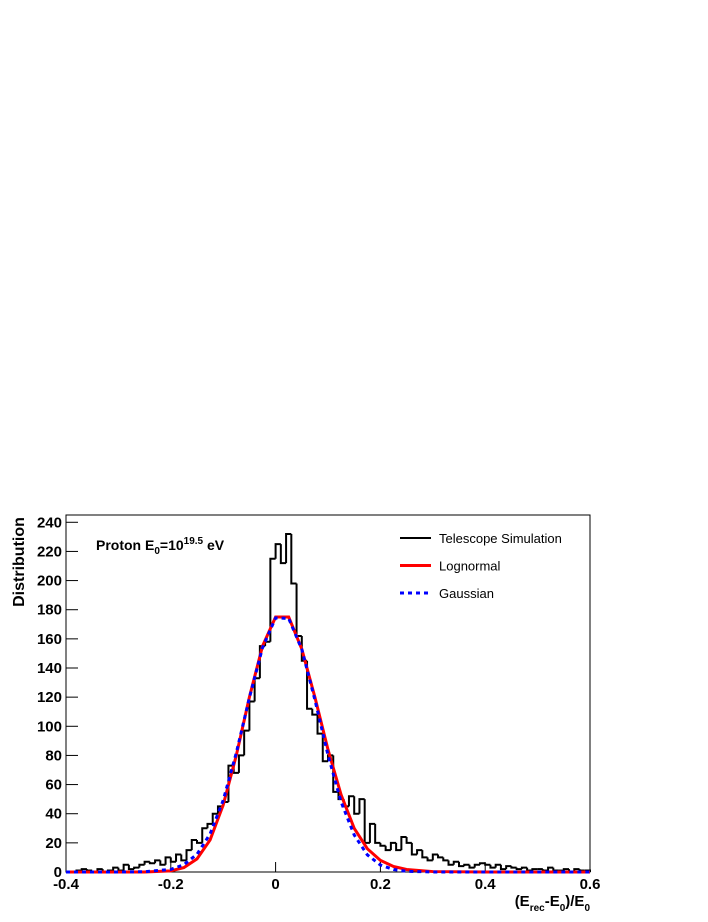  Describe the element at coordinates (466, 593) in the screenshot. I see `legend-label: Gaussian` at that location.